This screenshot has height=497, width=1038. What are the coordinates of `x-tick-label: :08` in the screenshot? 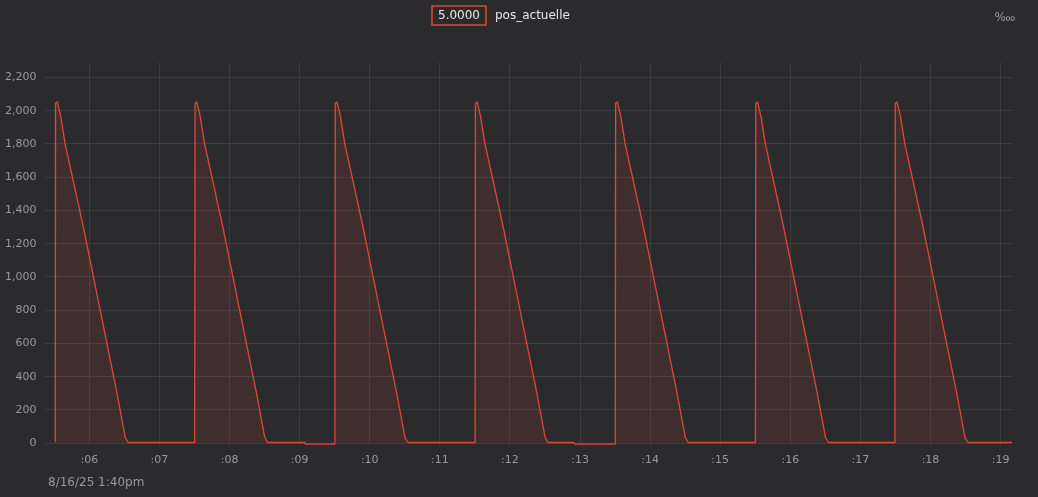 It's located at (229, 459).